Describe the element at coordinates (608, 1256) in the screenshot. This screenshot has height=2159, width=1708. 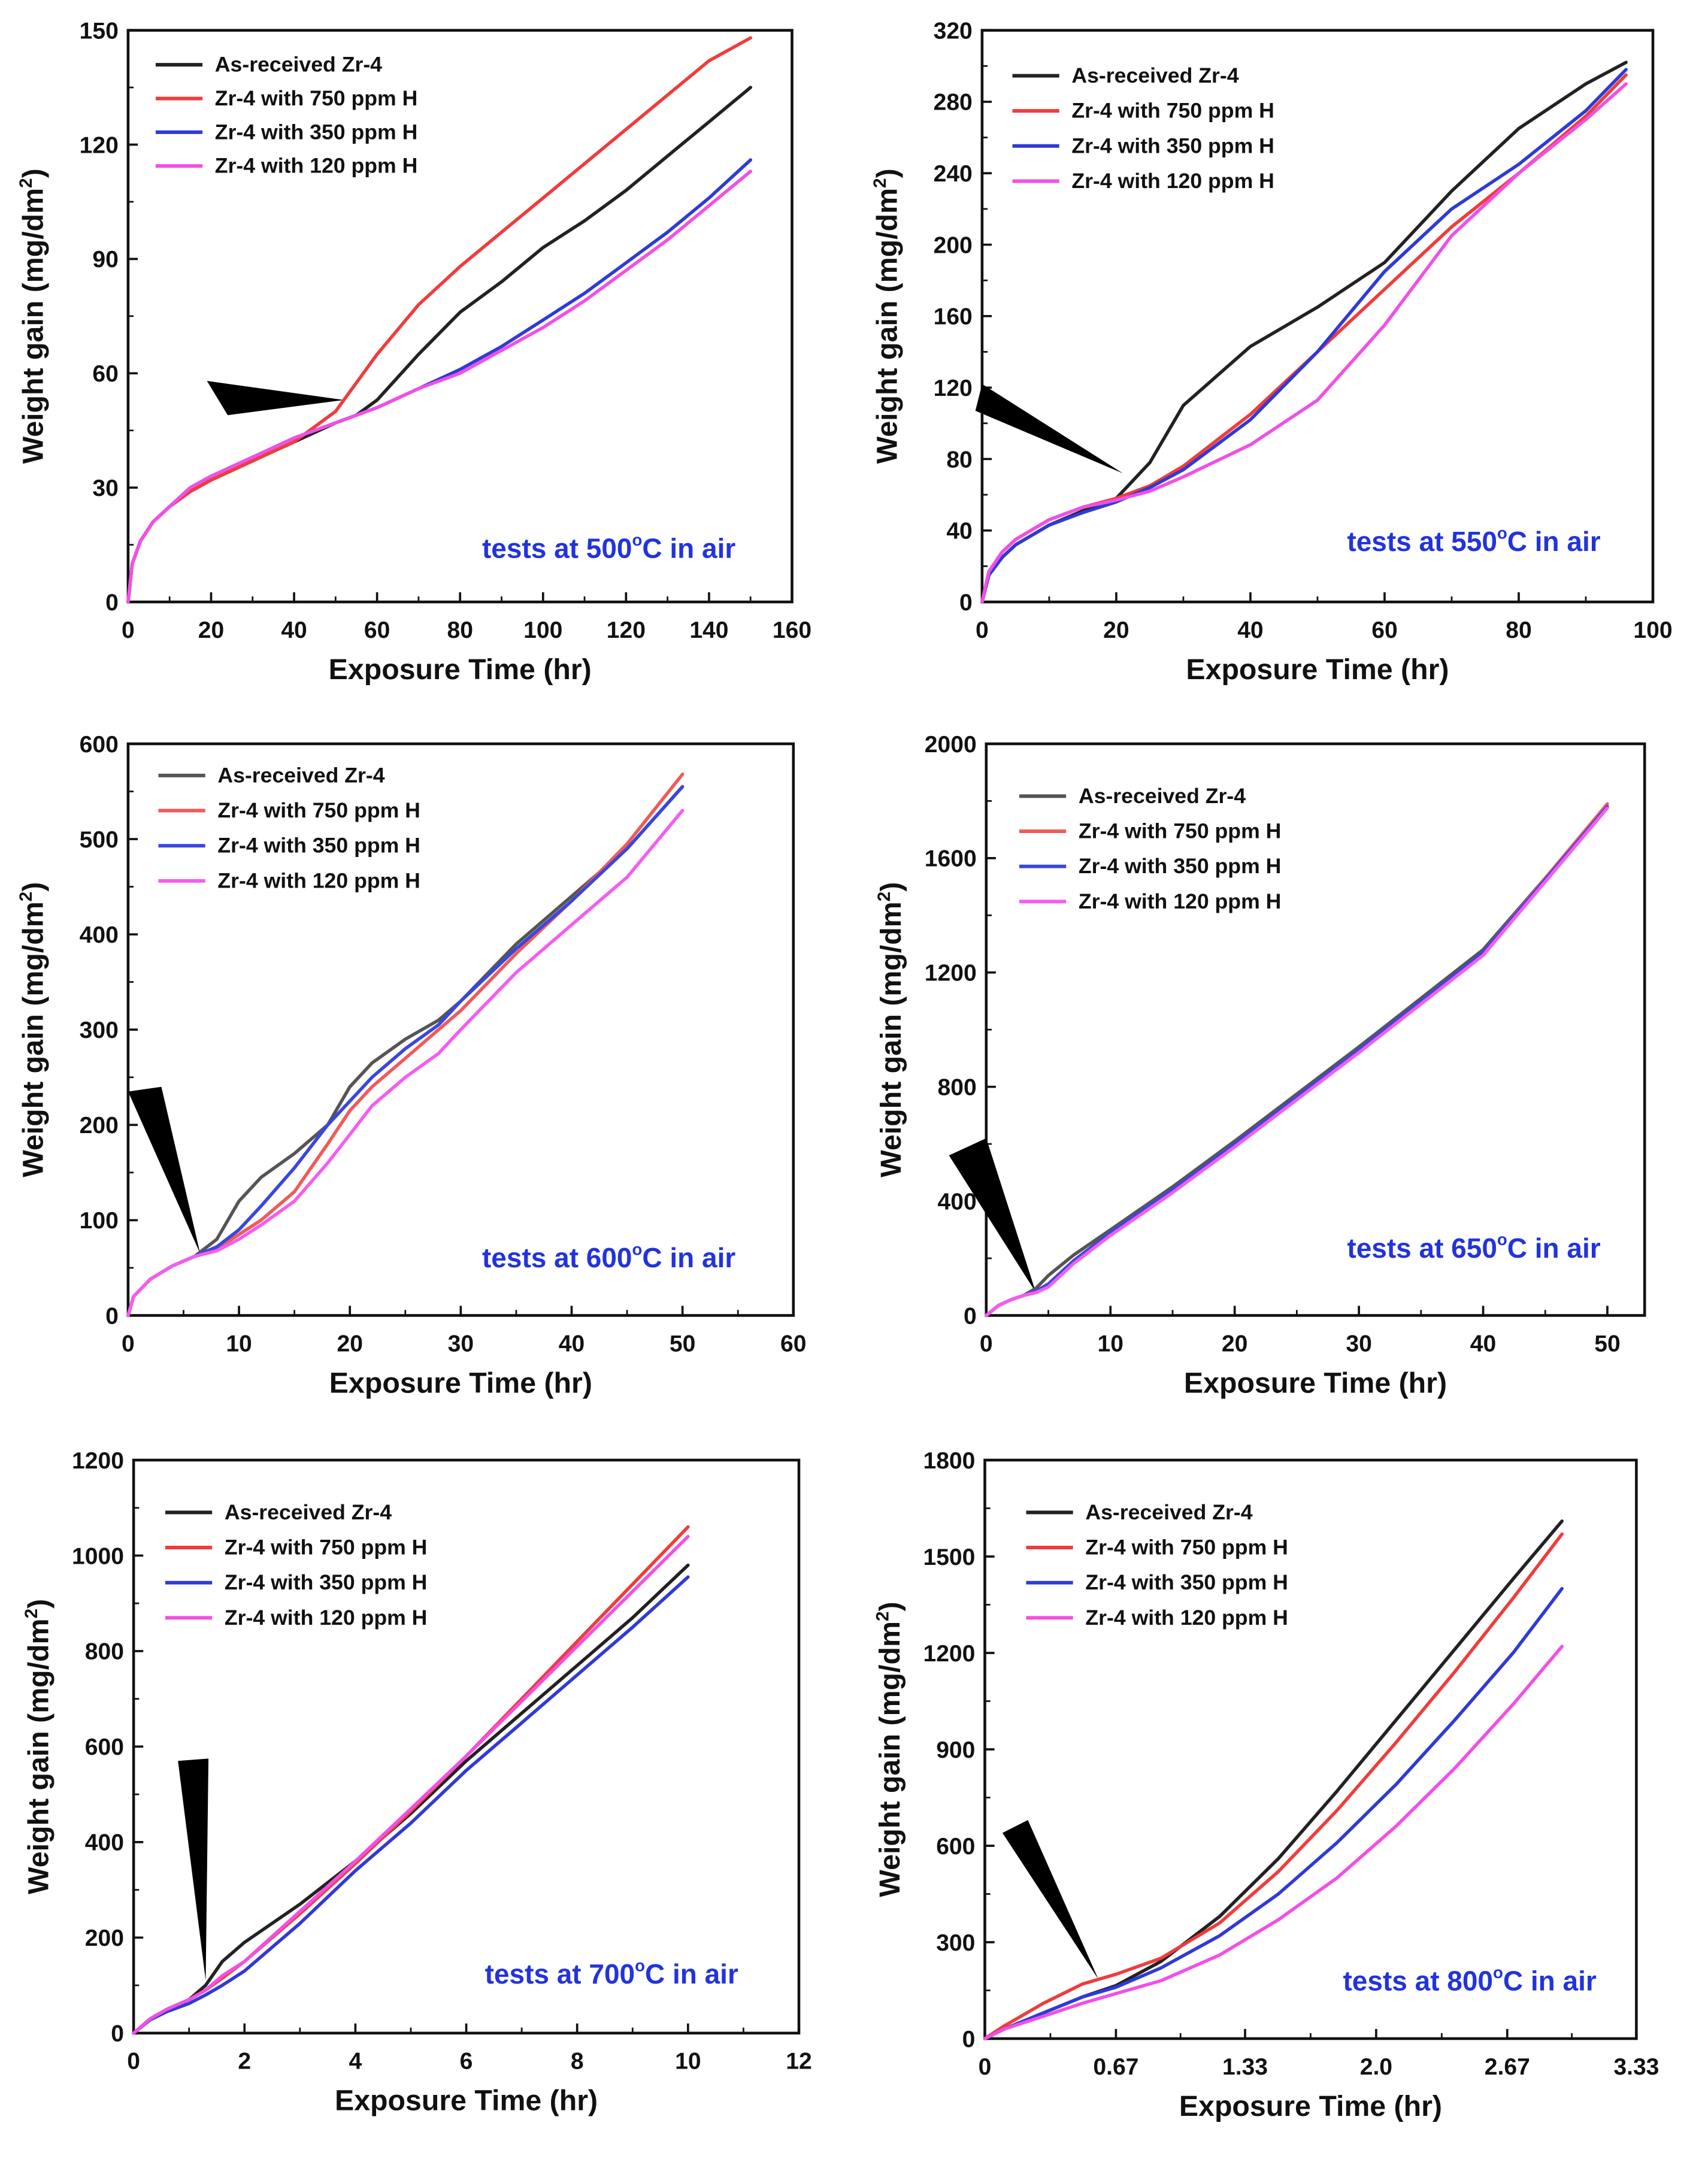
I see `test-condition-annotation: tests at 600oC in air` at that location.